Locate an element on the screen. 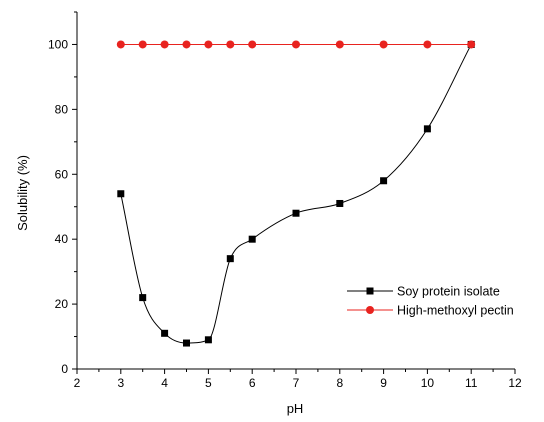 Image resolution: width=544 pixels, height=422 pixels. x-axis-label: pH is located at coordinates (295, 408).